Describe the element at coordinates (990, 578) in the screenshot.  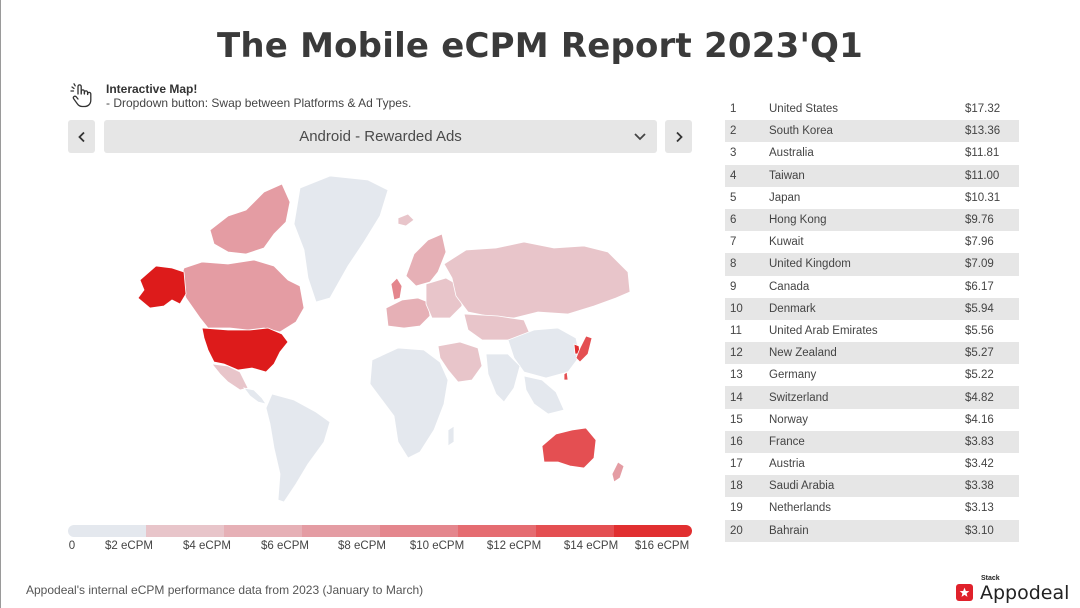
I see `brand-tagline: Stack` at that location.